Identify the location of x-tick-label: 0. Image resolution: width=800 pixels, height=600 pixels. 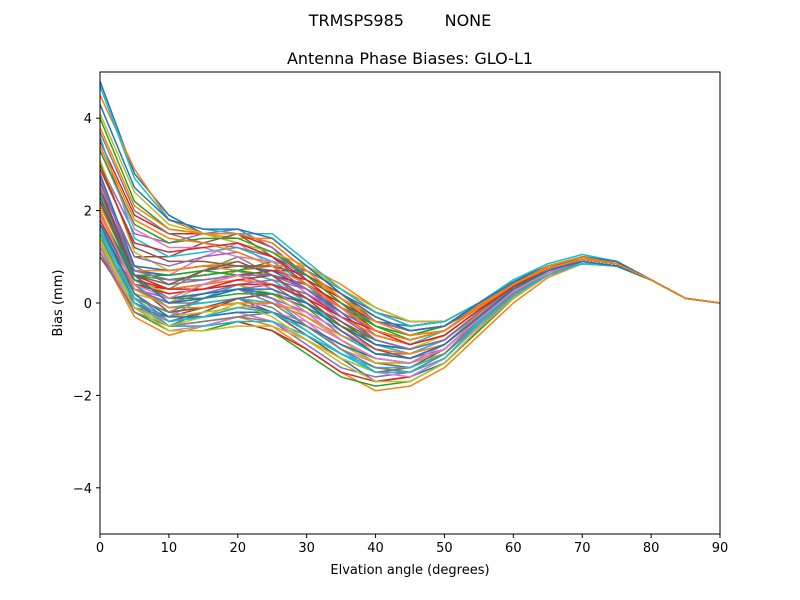
(100, 548).